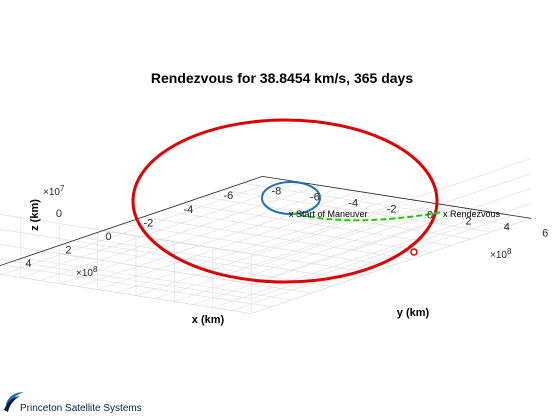  What do you see at coordinates (95, 269) in the screenshot?
I see `x-exponent-power: 8` at bounding box center [95, 269].